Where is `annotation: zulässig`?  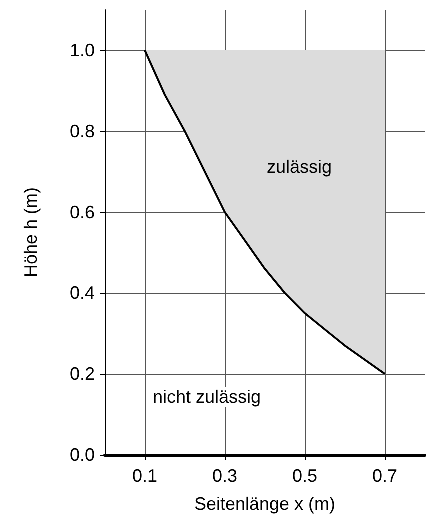
annotation: zulässig is located at coordinates (299, 167).